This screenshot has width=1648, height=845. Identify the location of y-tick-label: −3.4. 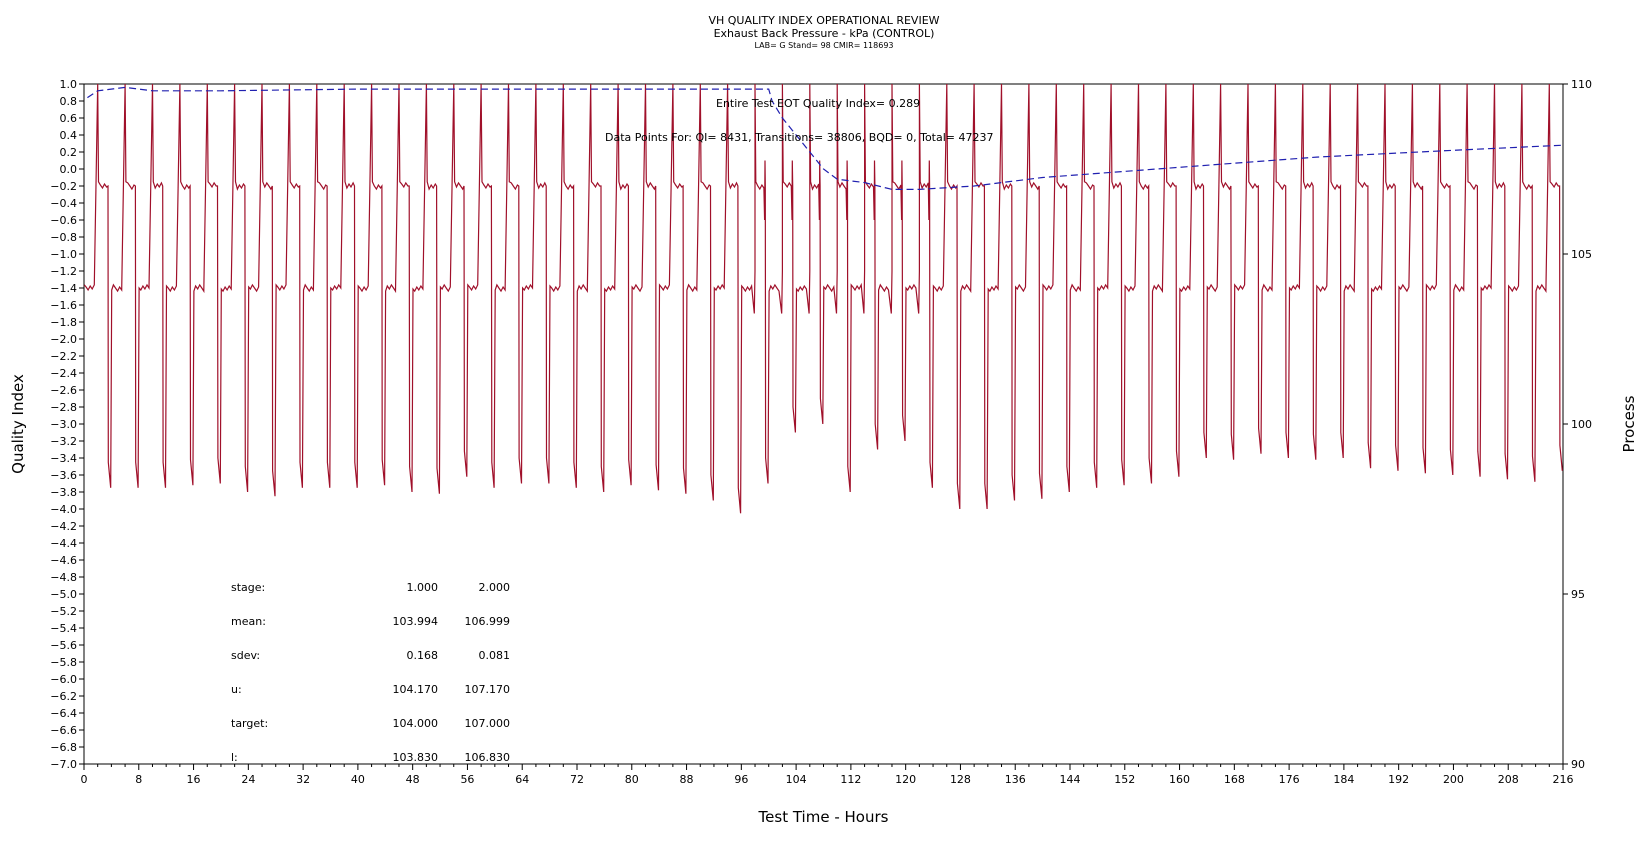
(63, 458).